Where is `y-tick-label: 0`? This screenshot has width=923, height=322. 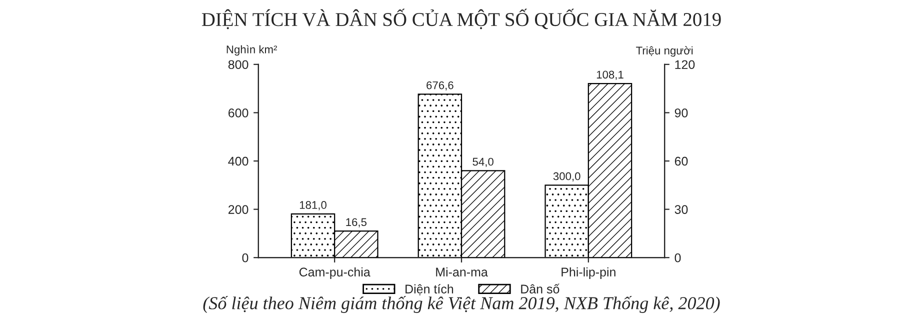
y-tick-label: 0 is located at coordinates (245, 257).